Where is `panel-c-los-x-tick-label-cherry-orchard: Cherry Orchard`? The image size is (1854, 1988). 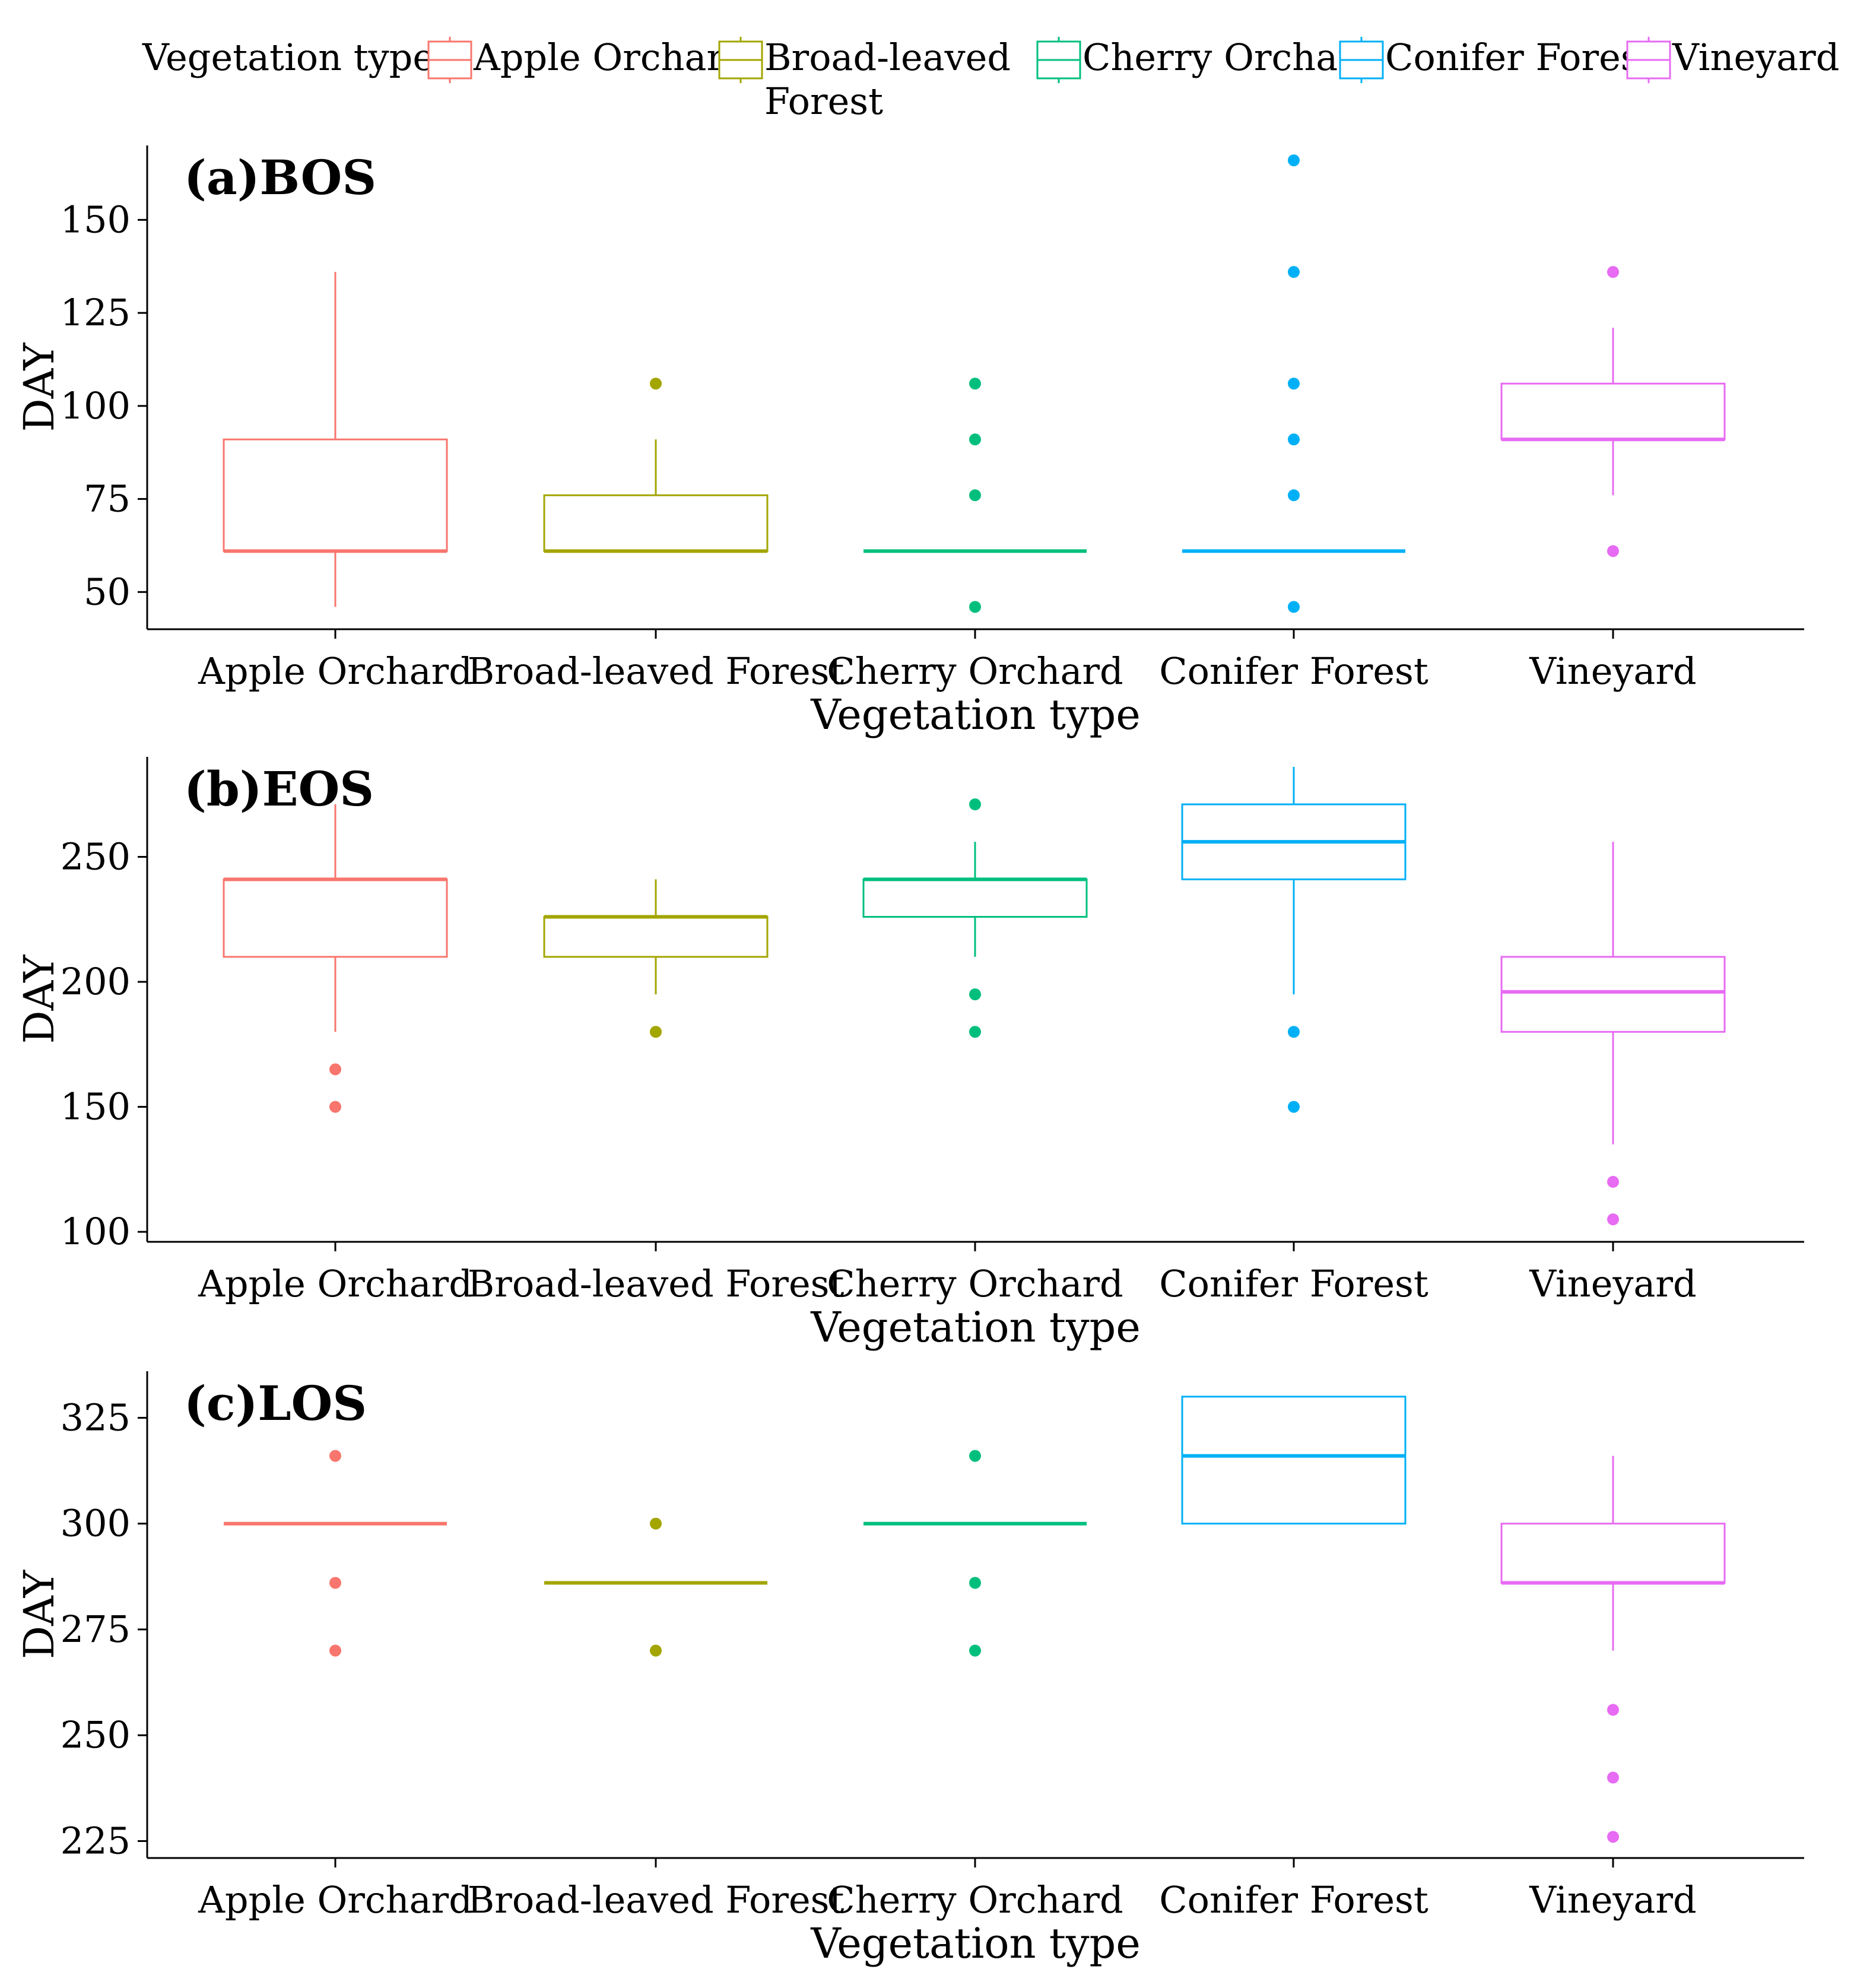 panel-c-los-x-tick-label-cherry-orchard: Cherry Orchard is located at coordinates (975, 1900).